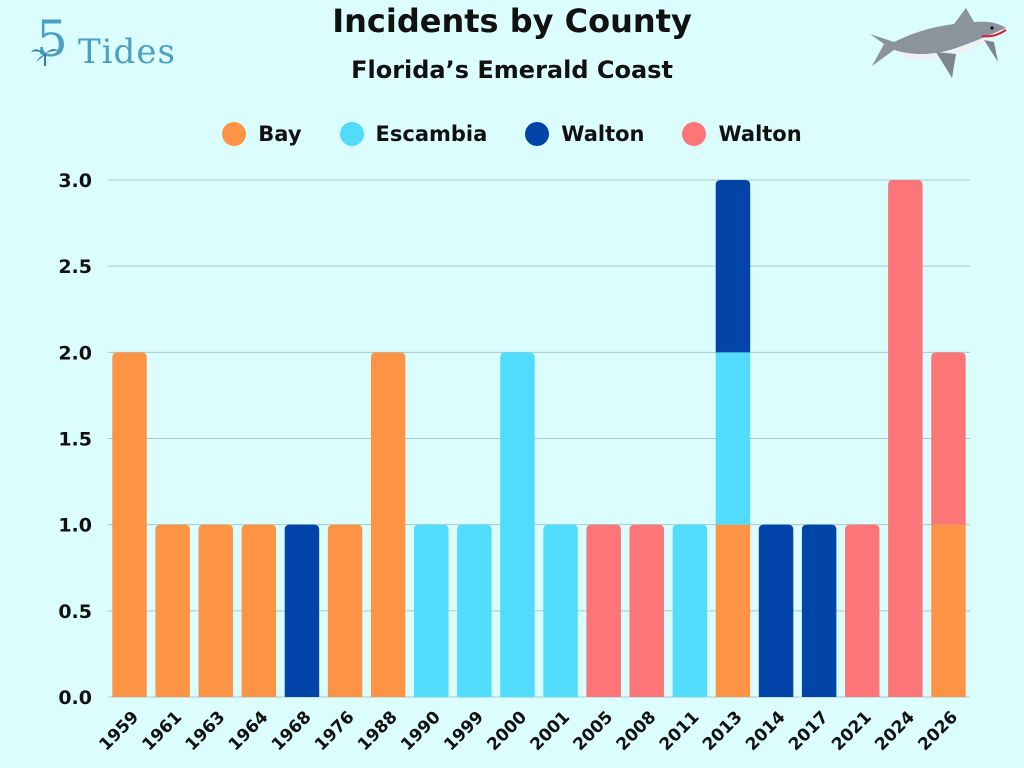 The width and height of the screenshot is (1024, 768). Describe the element at coordinates (938, 731) in the screenshot. I see `x-tick-label: 2026` at that location.